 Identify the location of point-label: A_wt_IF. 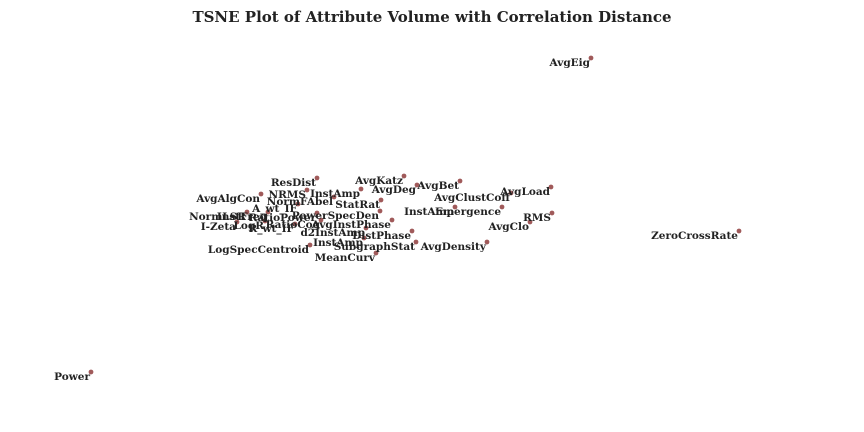
(274, 209).